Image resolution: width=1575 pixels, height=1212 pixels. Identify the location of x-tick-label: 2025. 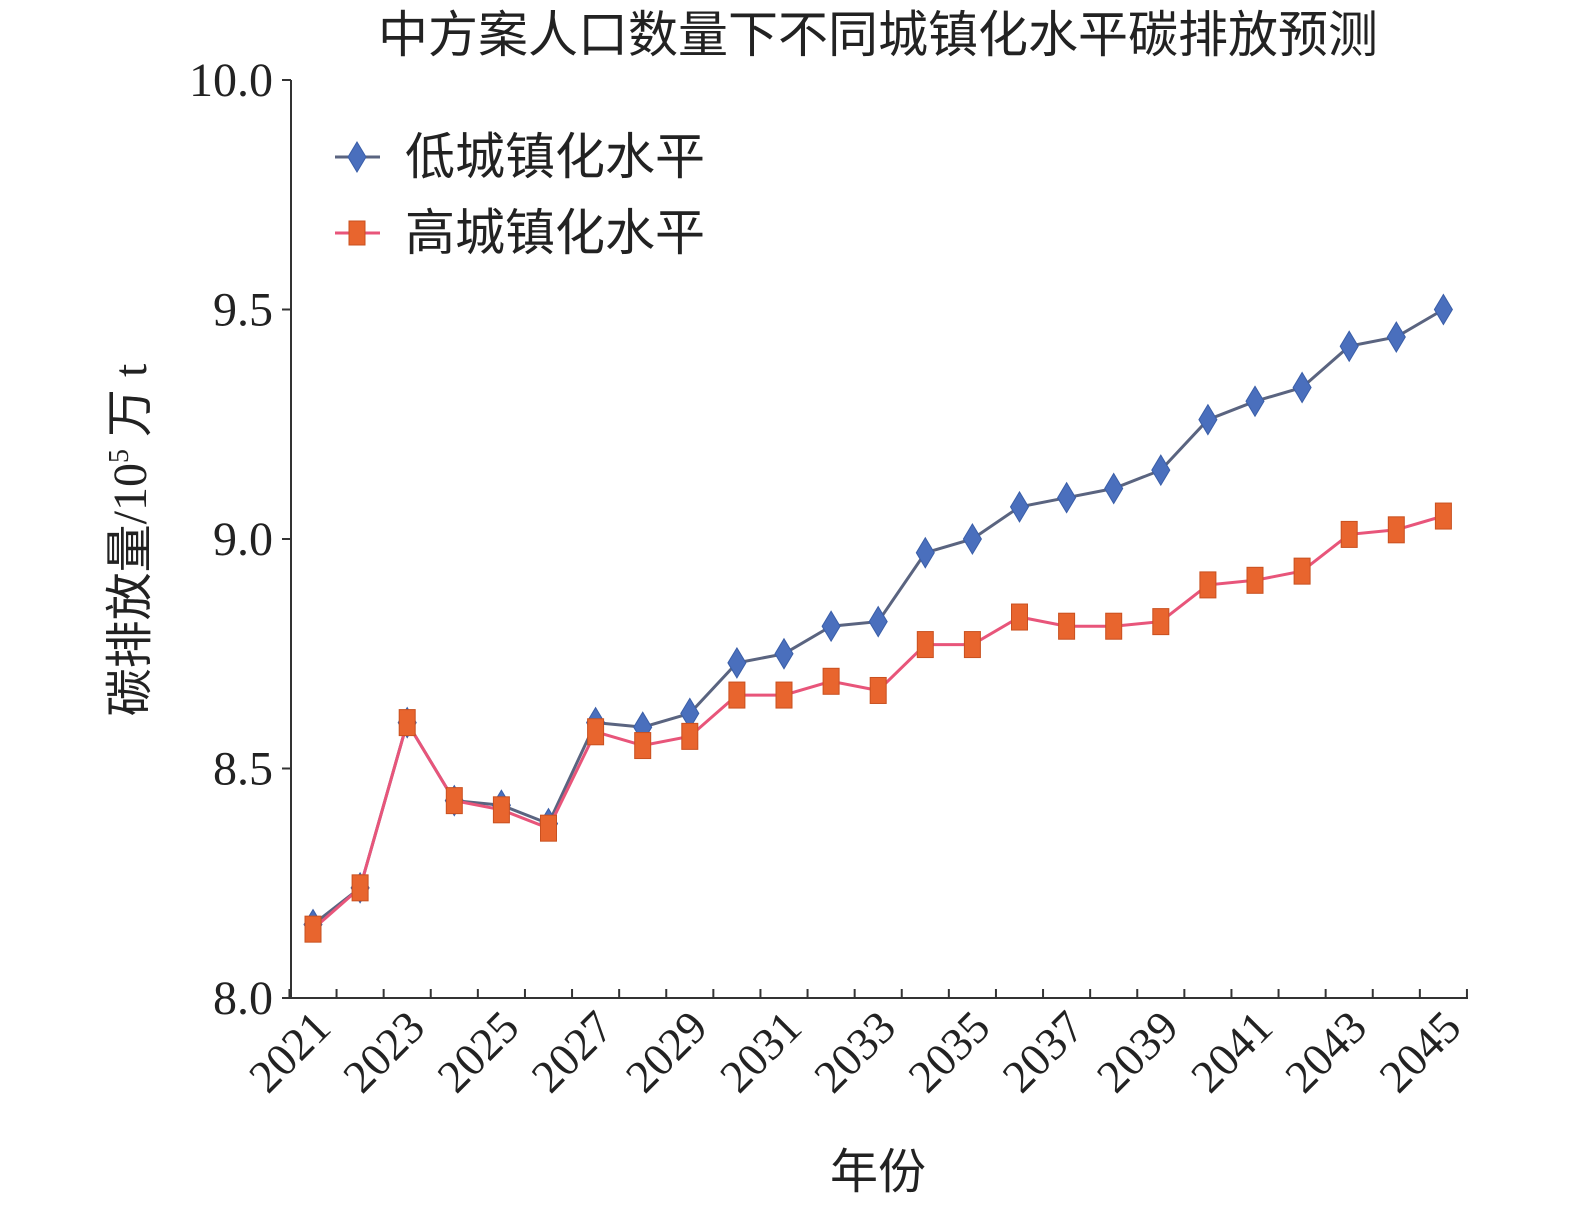
(477, 1051).